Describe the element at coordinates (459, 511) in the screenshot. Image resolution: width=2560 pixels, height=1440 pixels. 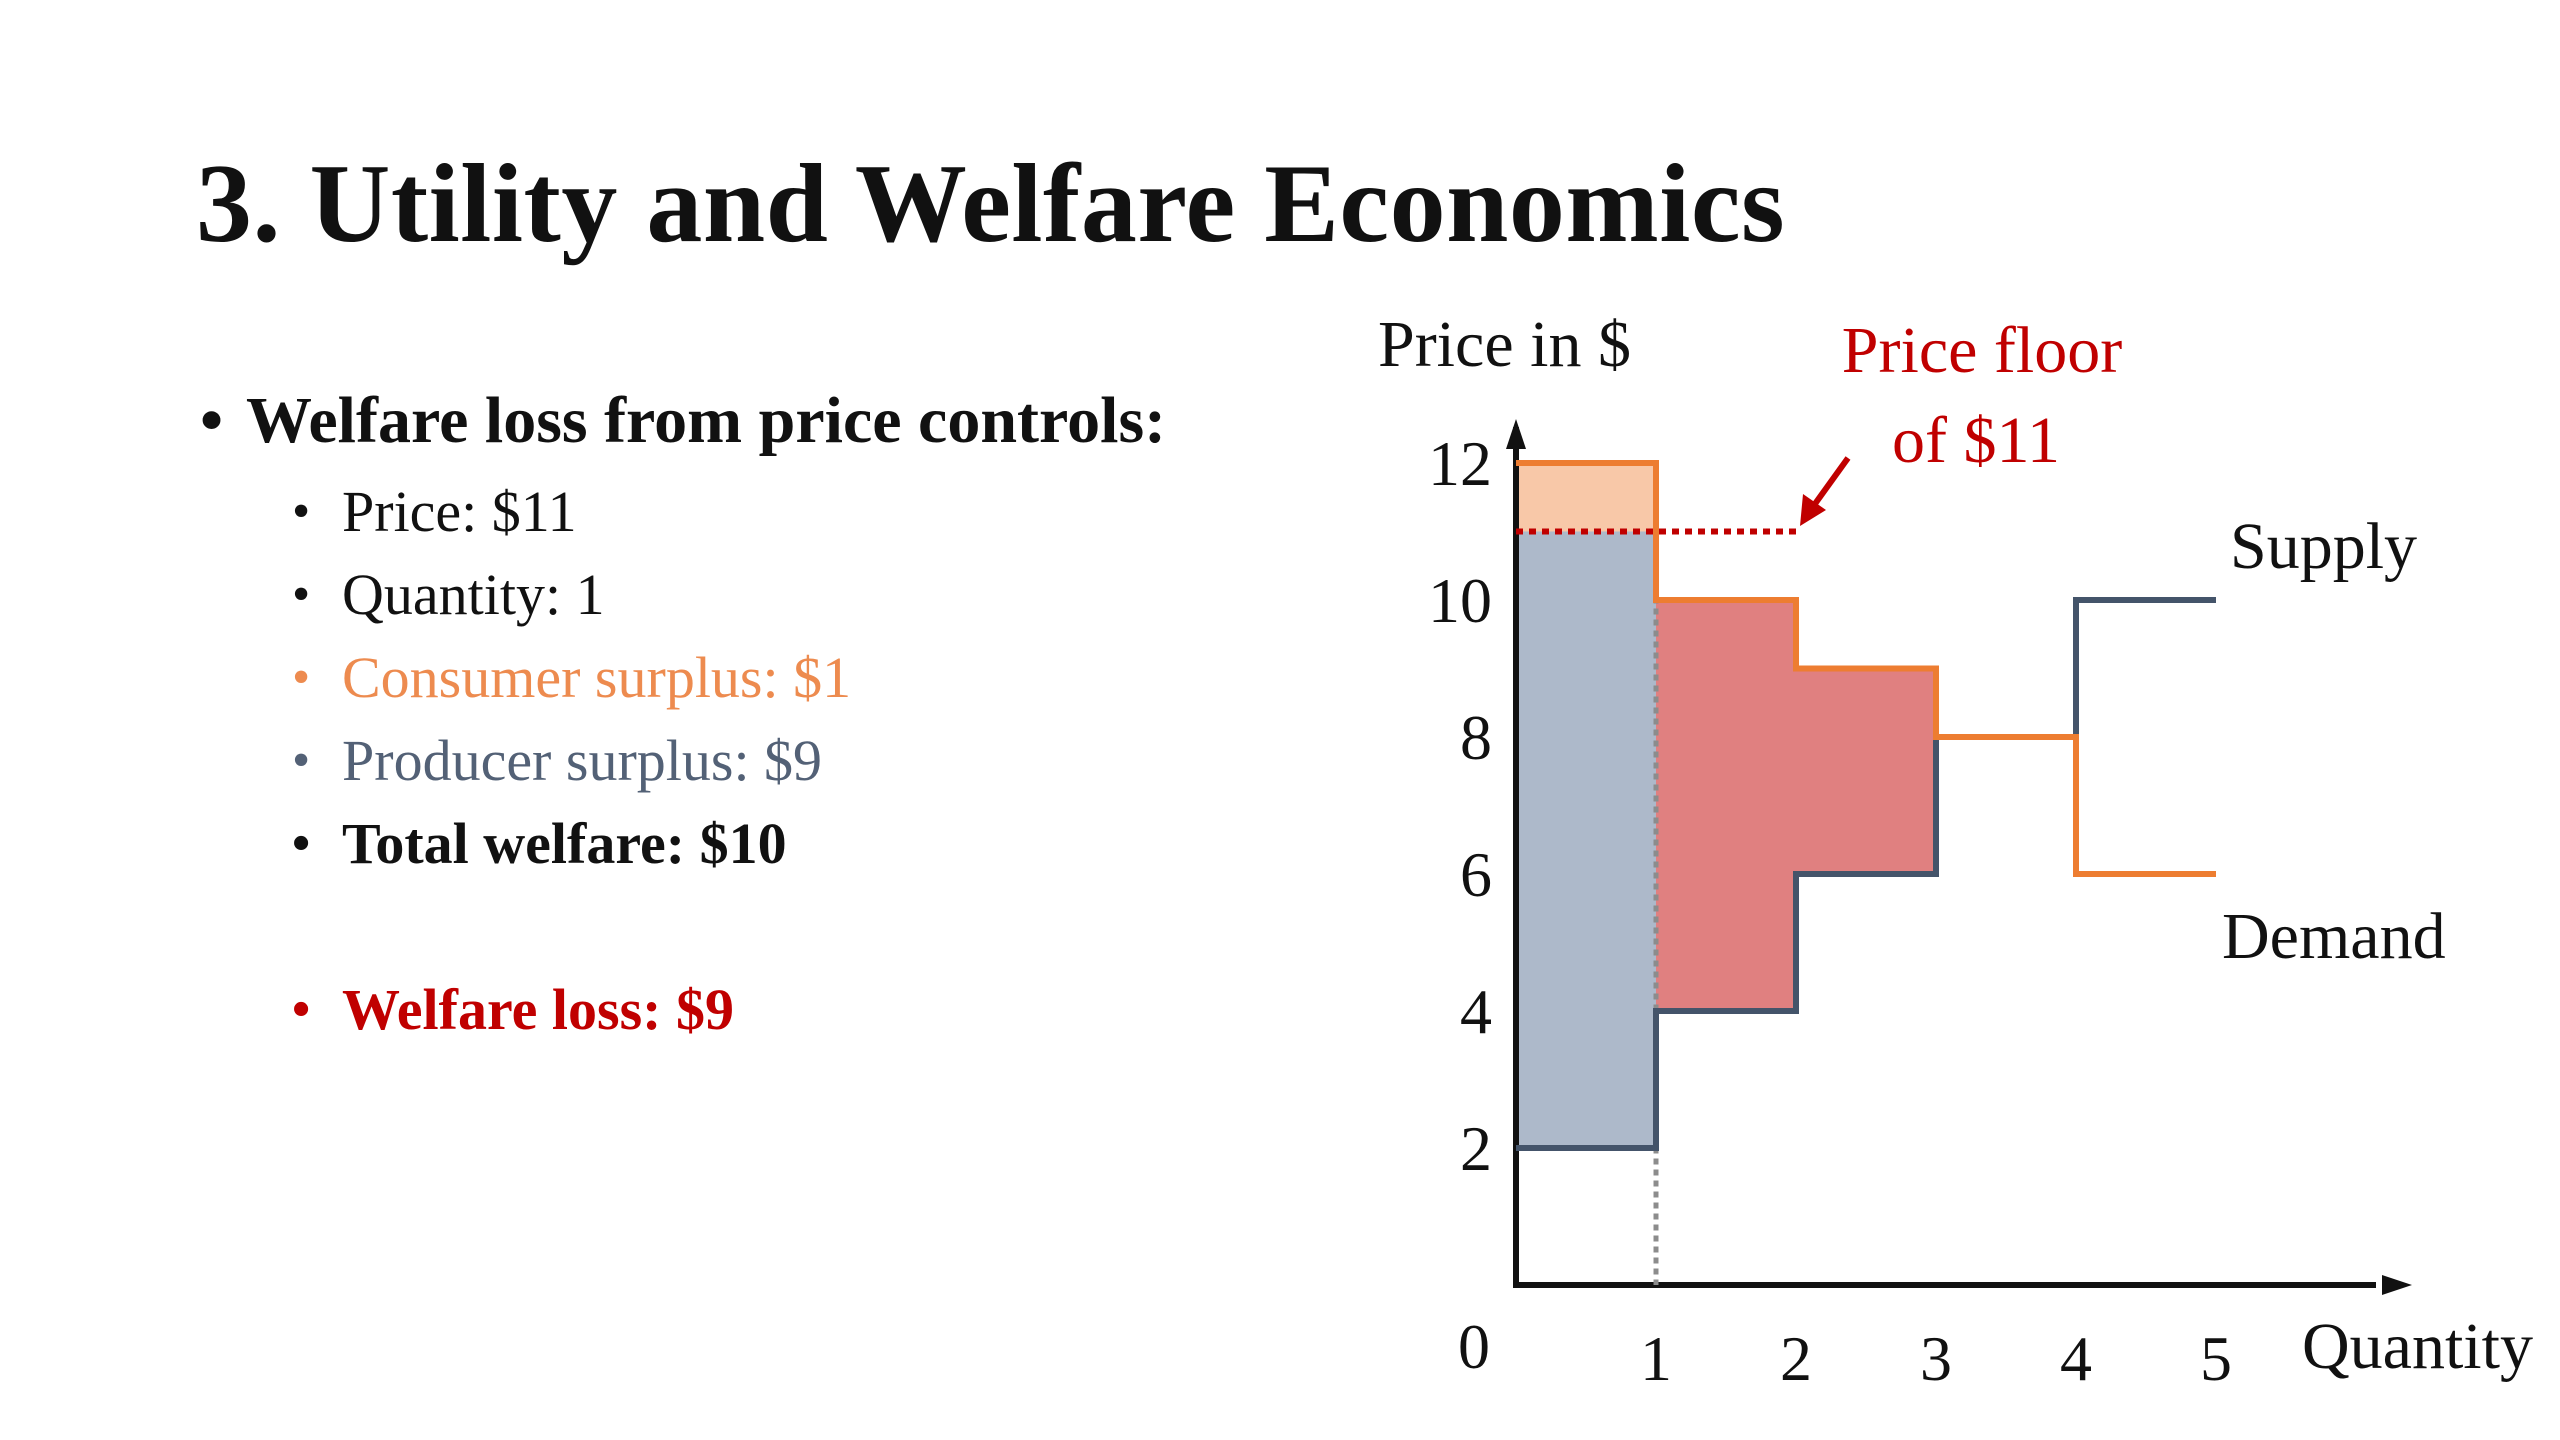
I see `sub-bullet-text: Price: $11` at that location.